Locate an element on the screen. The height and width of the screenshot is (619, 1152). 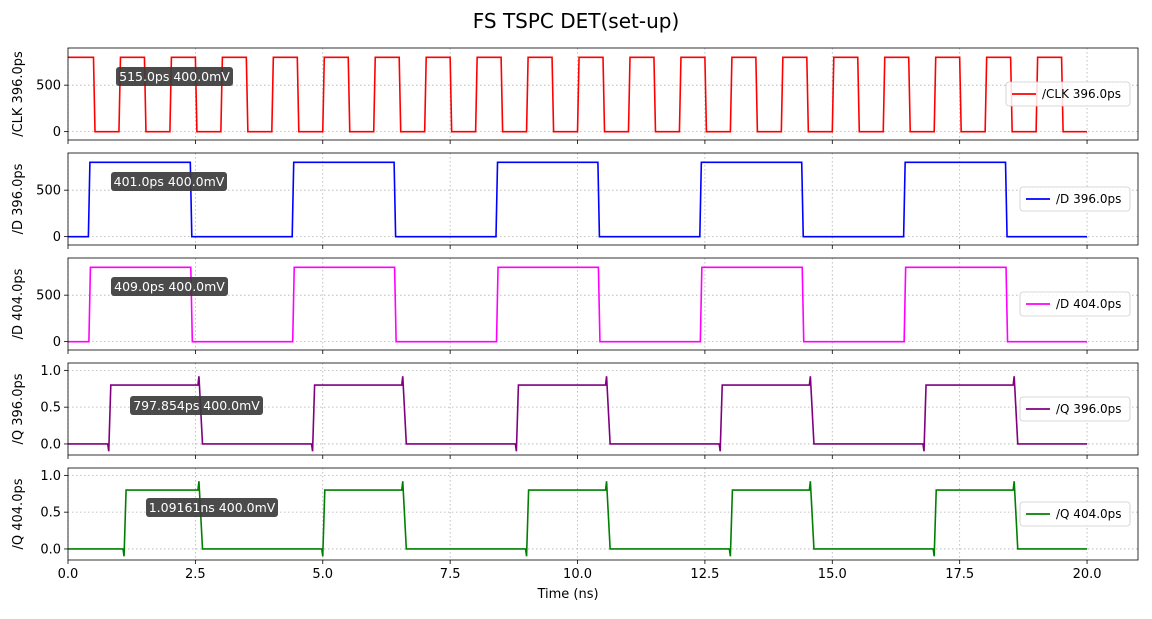
x-tick-label: 5.0 is located at coordinates (322, 574).